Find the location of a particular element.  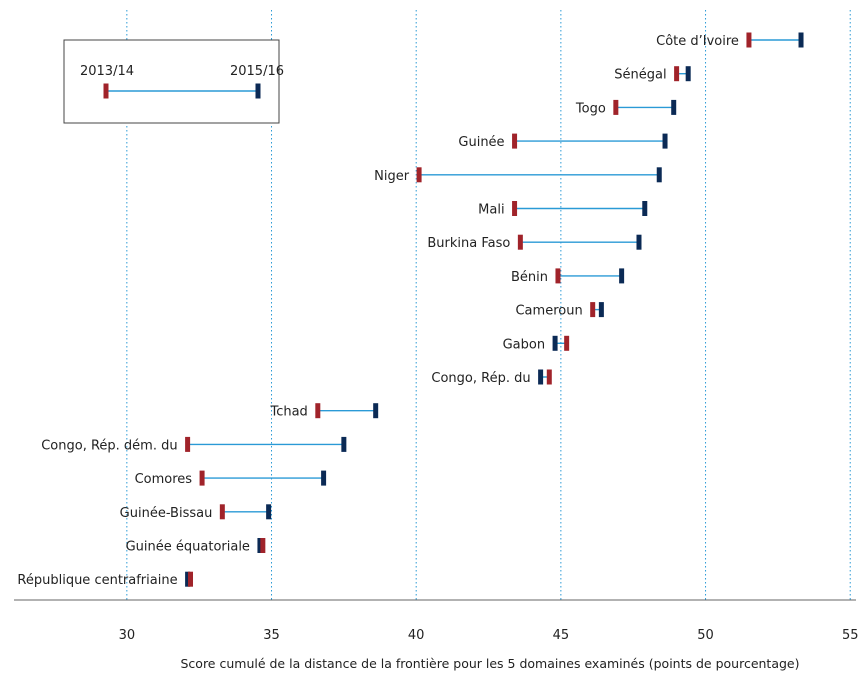

category-label-guinee-equatoriale: Guinée équatoriale is located at coordinates (188, 547).